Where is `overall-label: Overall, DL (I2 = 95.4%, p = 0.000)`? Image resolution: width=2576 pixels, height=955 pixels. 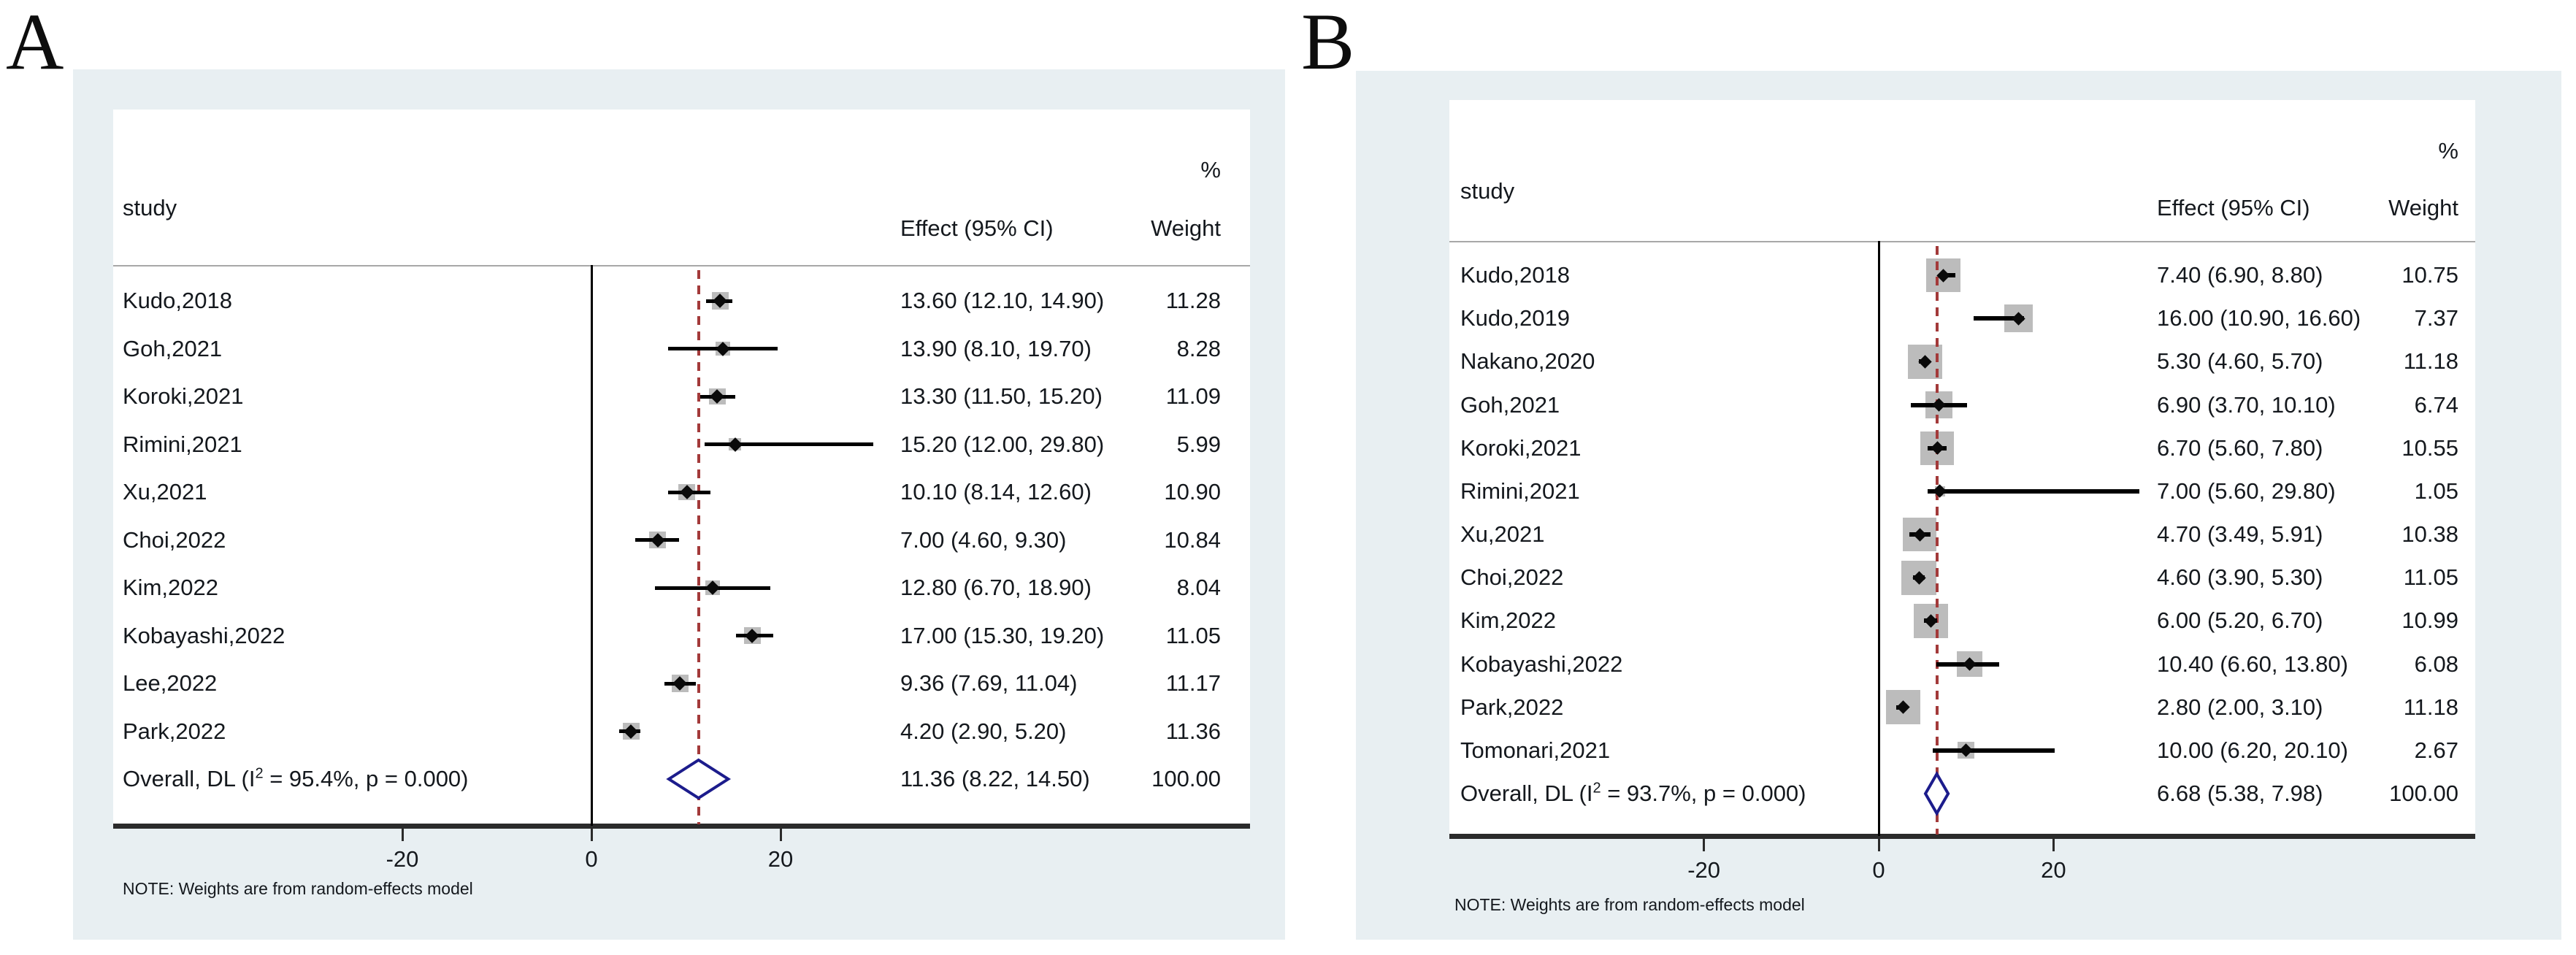 overall-label: Overall, DL (I2 = 95.4%, p = 0.000) is located at coordinates (296, 778).